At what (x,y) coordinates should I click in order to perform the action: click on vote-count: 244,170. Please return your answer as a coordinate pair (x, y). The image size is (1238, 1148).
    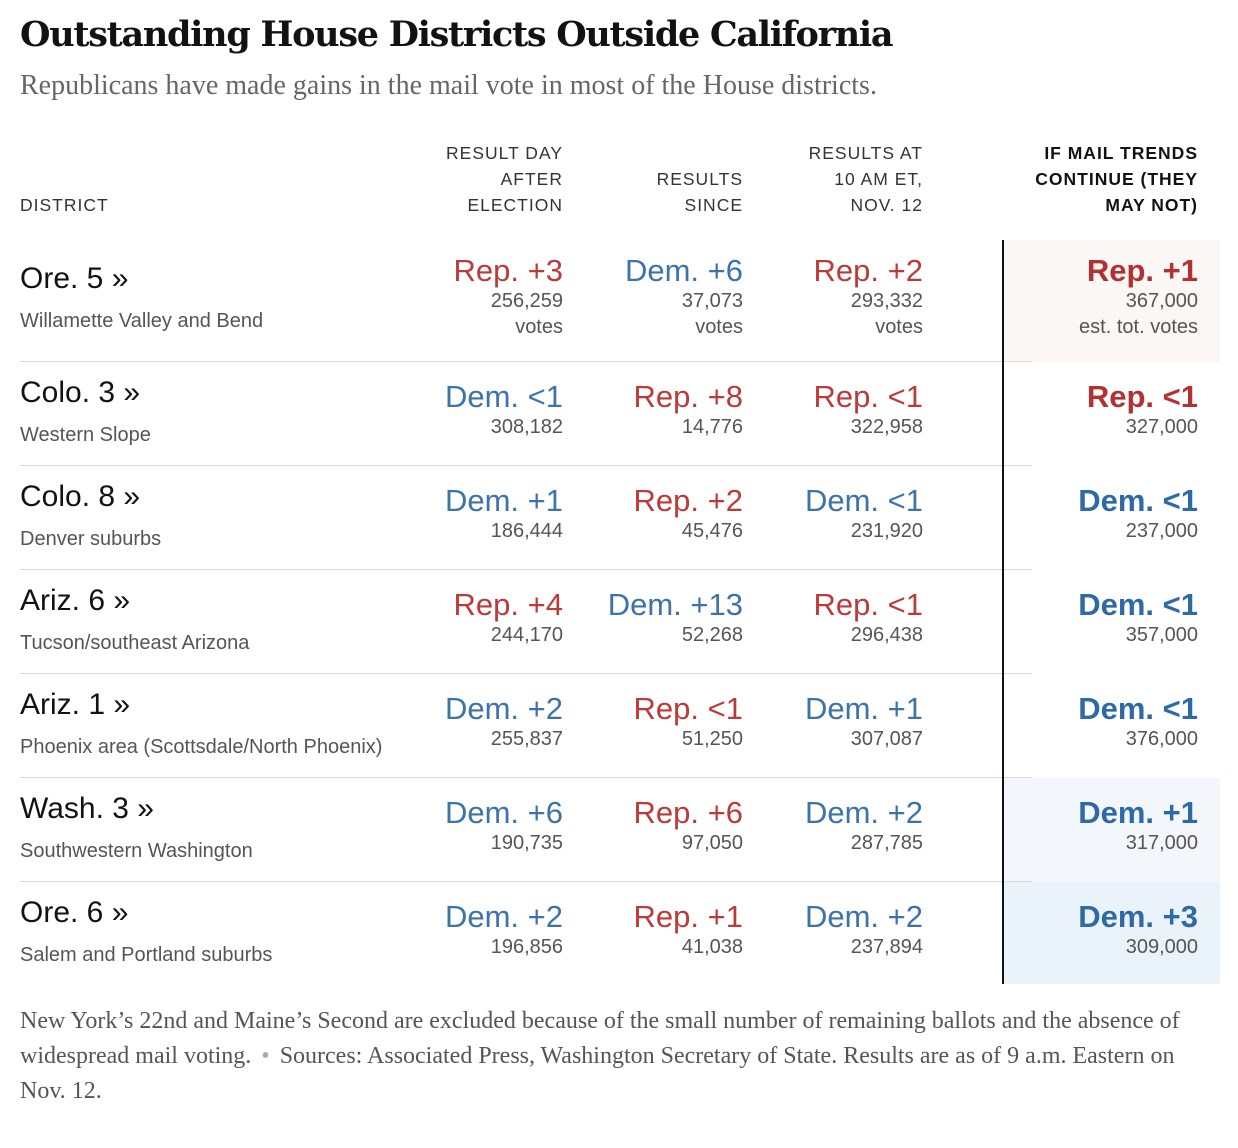
    Looking at the image, I should click on (526, 635).